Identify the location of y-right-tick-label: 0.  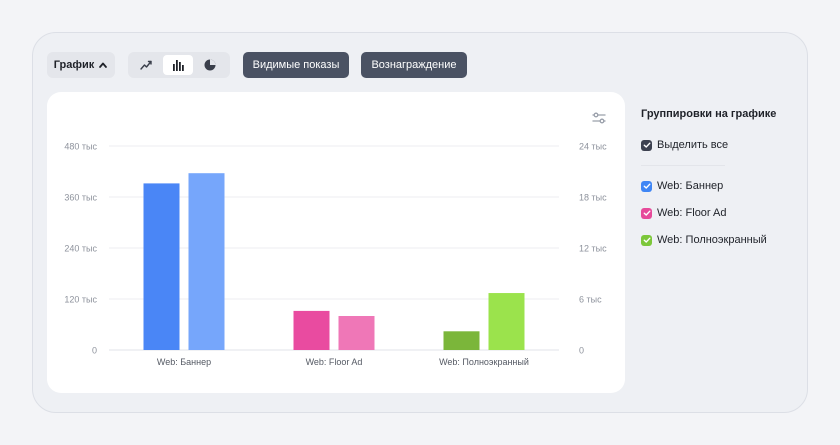
(581, 351).